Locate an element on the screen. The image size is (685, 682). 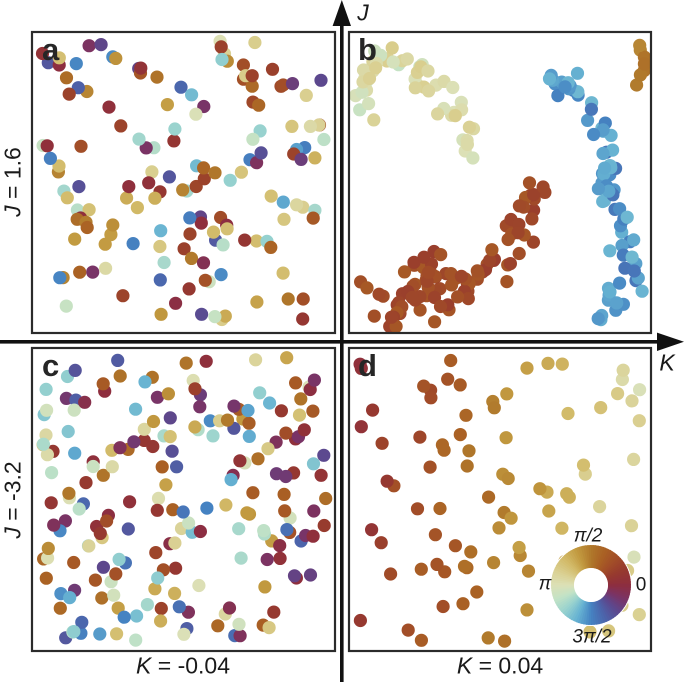
panel-letter-a: a is located at coordinates (51, 49).